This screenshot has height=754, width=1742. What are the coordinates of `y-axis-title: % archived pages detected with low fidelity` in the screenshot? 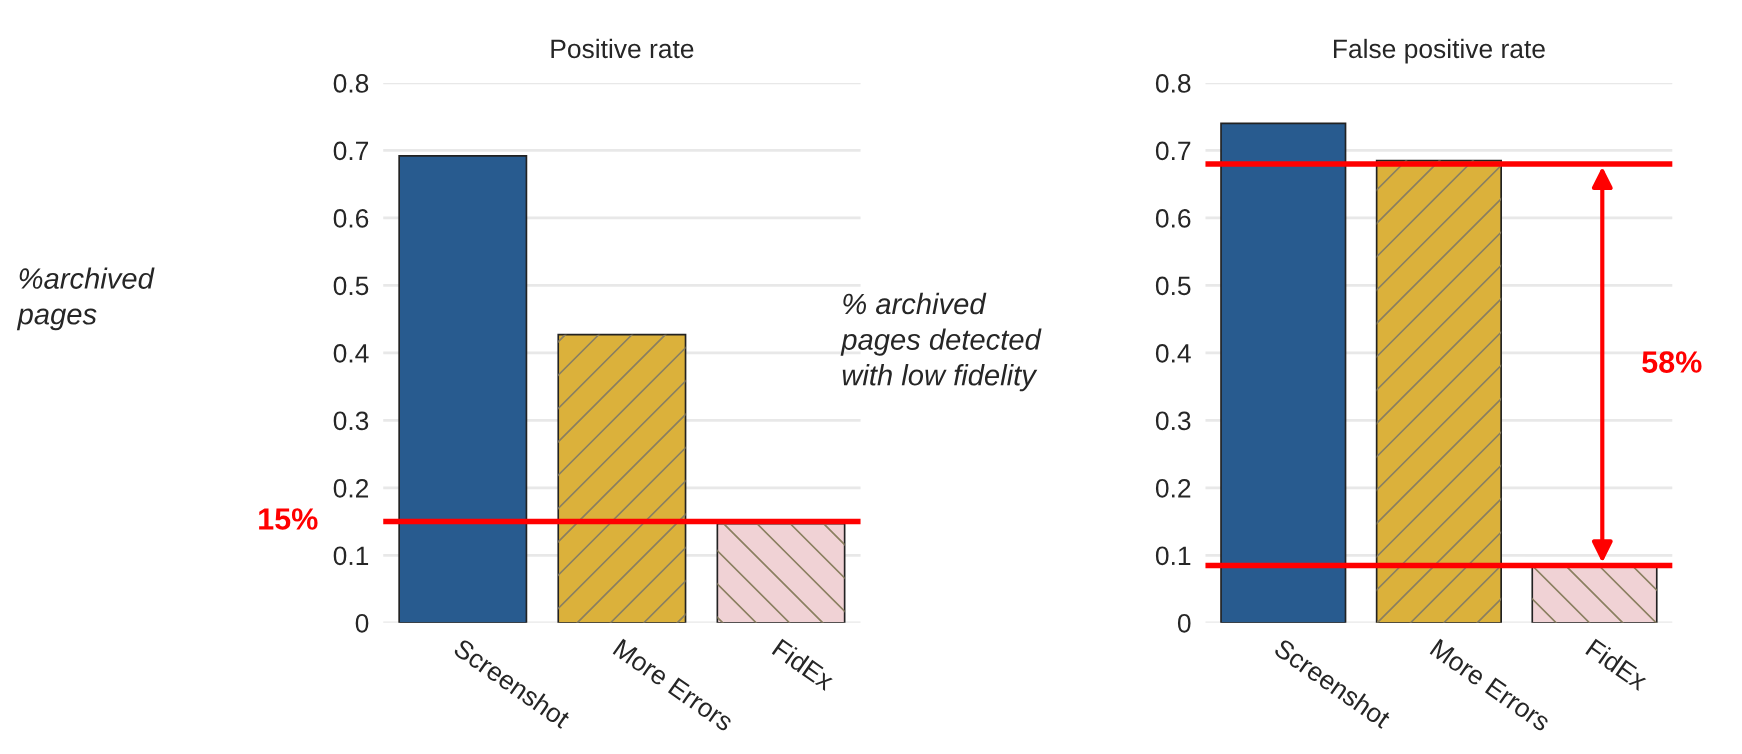 It's located at (941, 342).